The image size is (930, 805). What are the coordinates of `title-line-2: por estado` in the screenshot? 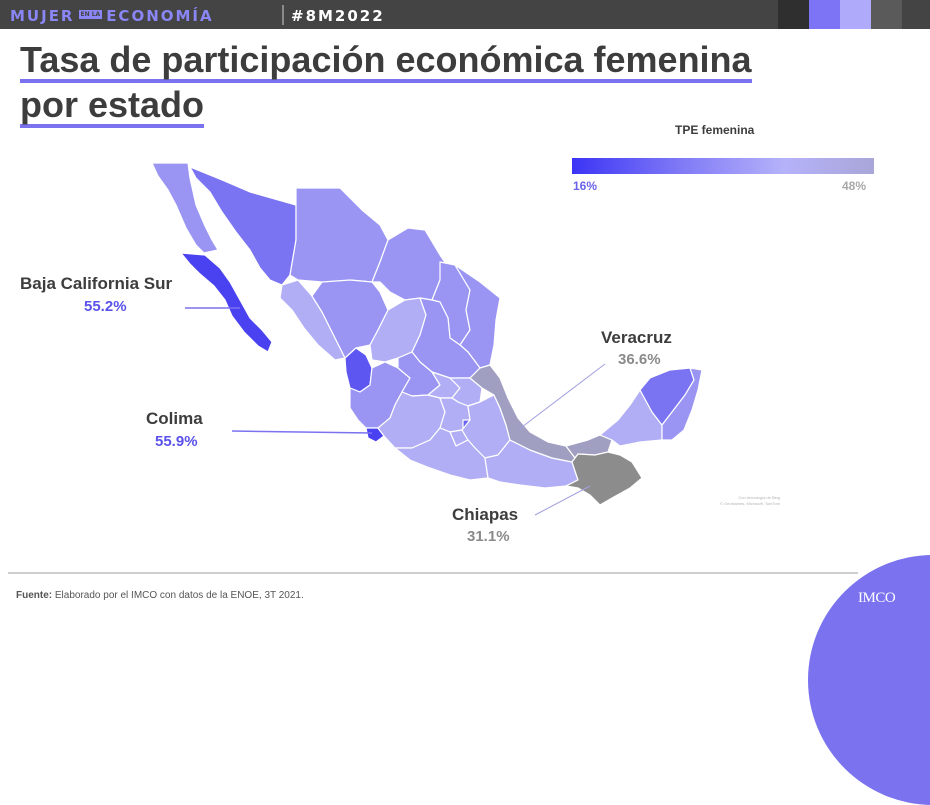 It's located at (112, 107).